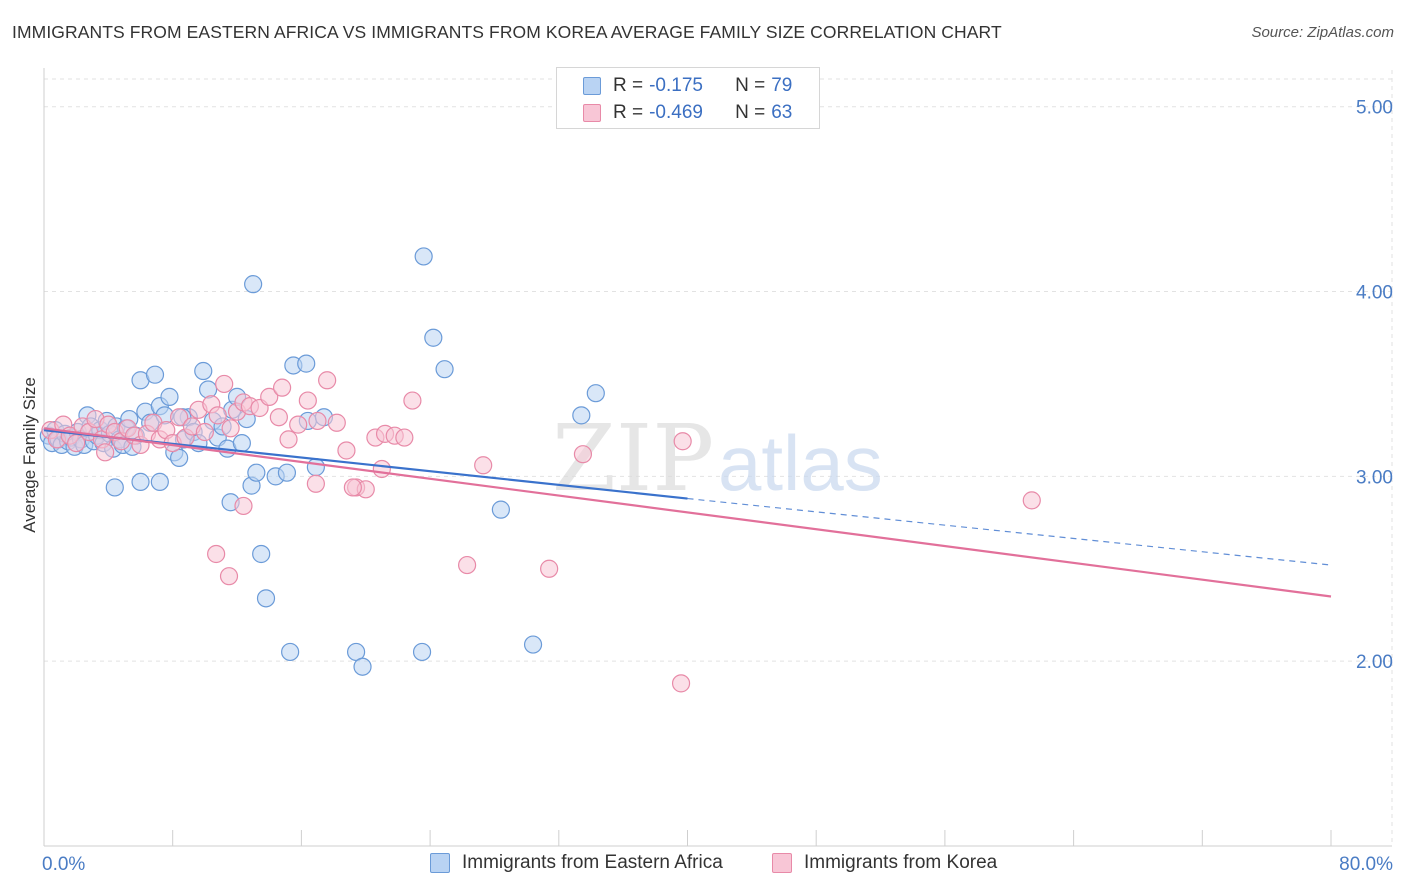 This screenshot has width=1406, height=892. I want to click on x-tick-label-0: 0.0%, so click(63, 864).